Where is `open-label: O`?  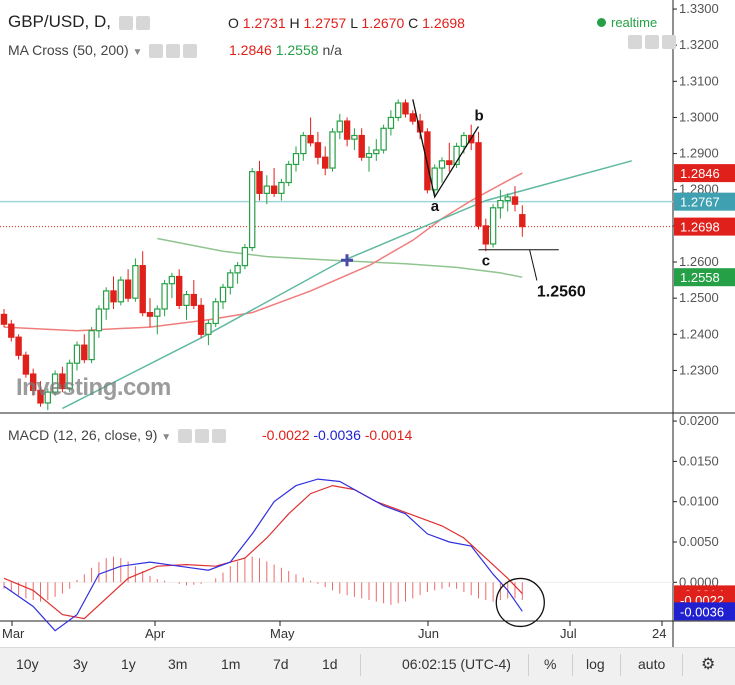 open-label: O is located at coordinates (233, 23).